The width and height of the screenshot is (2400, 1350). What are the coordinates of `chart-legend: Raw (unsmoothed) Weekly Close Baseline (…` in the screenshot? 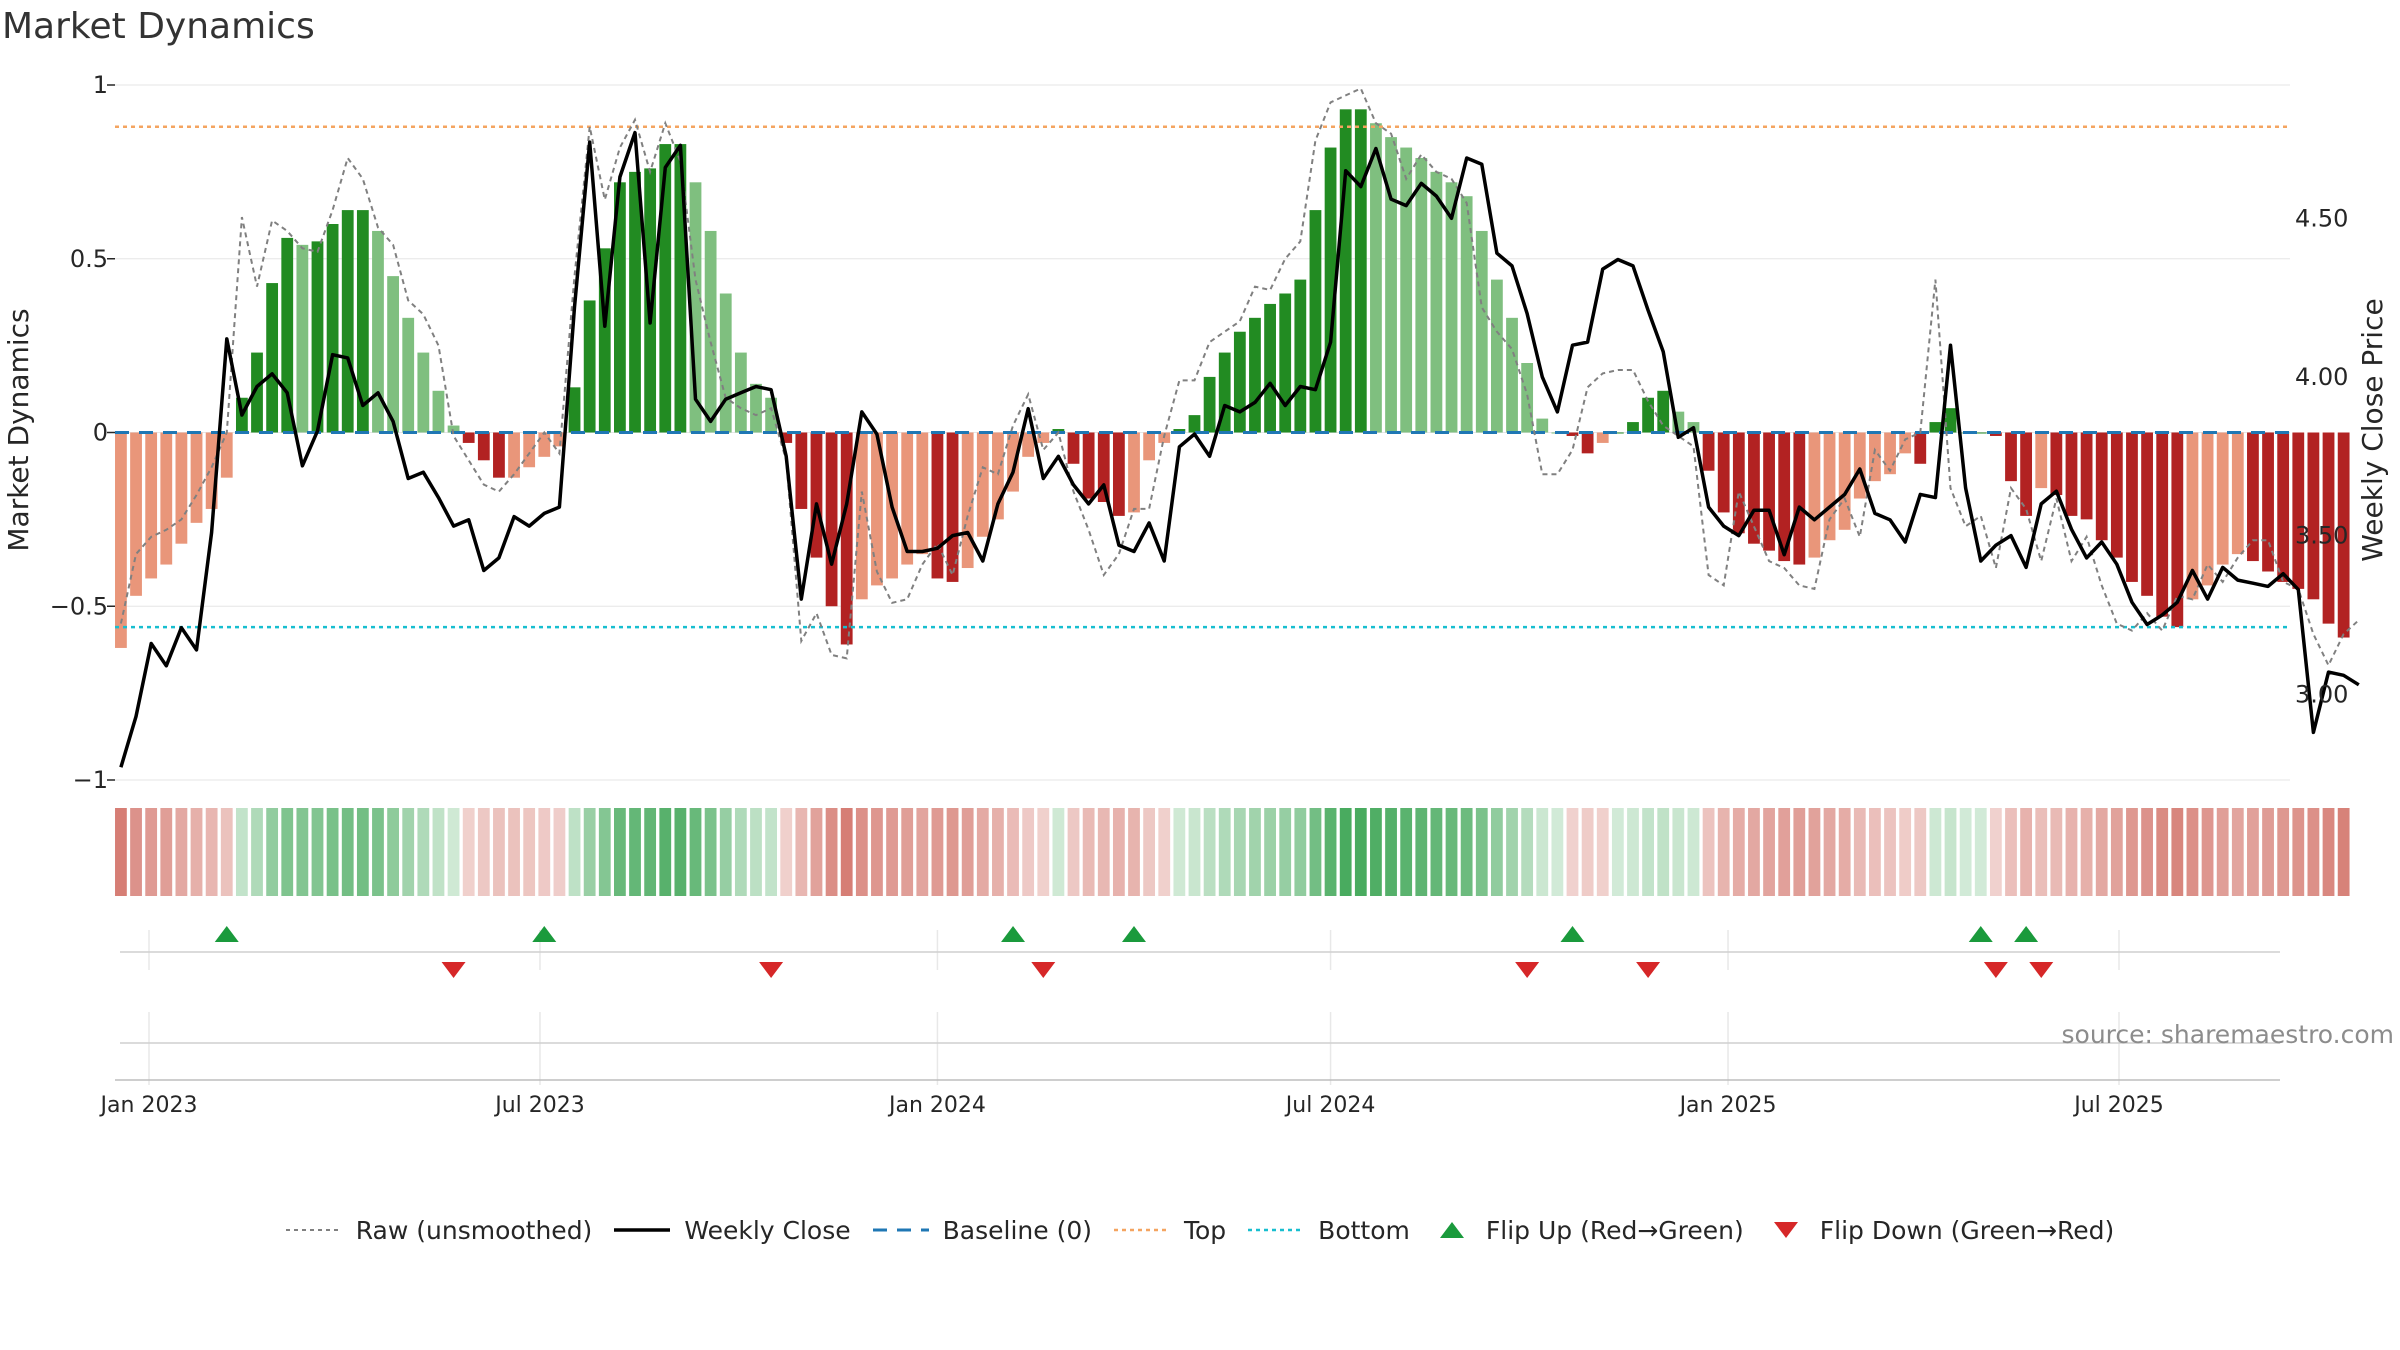 It's located at (1200, 1230).